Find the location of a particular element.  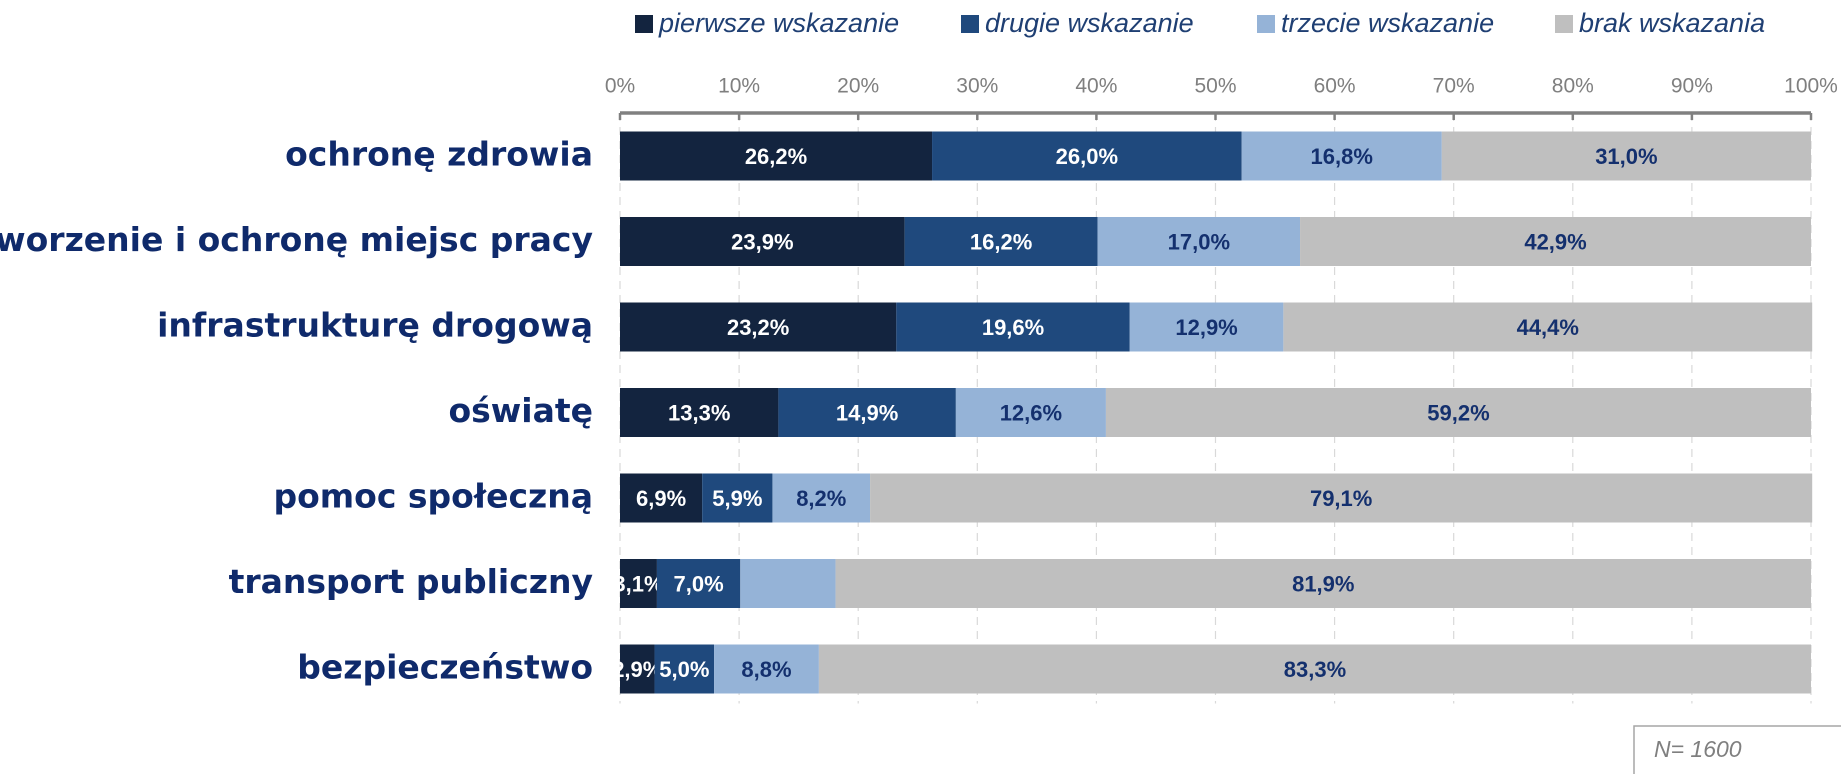

category-label: bezpieczeństwo is located at coordinates (445, 667).